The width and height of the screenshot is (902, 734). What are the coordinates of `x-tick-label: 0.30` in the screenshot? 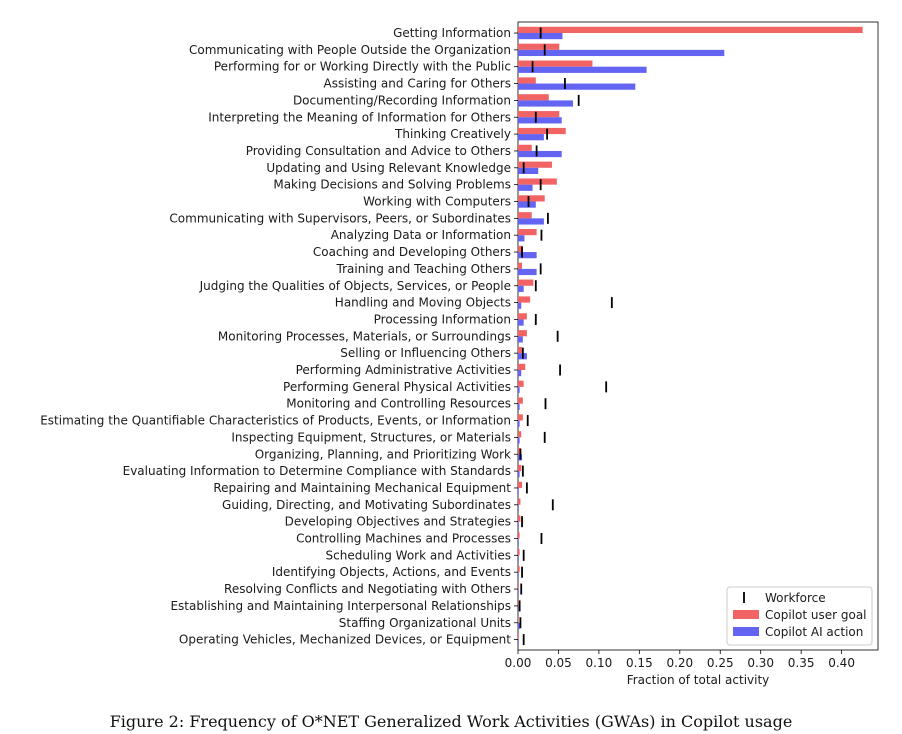 It's located at (760, 663).